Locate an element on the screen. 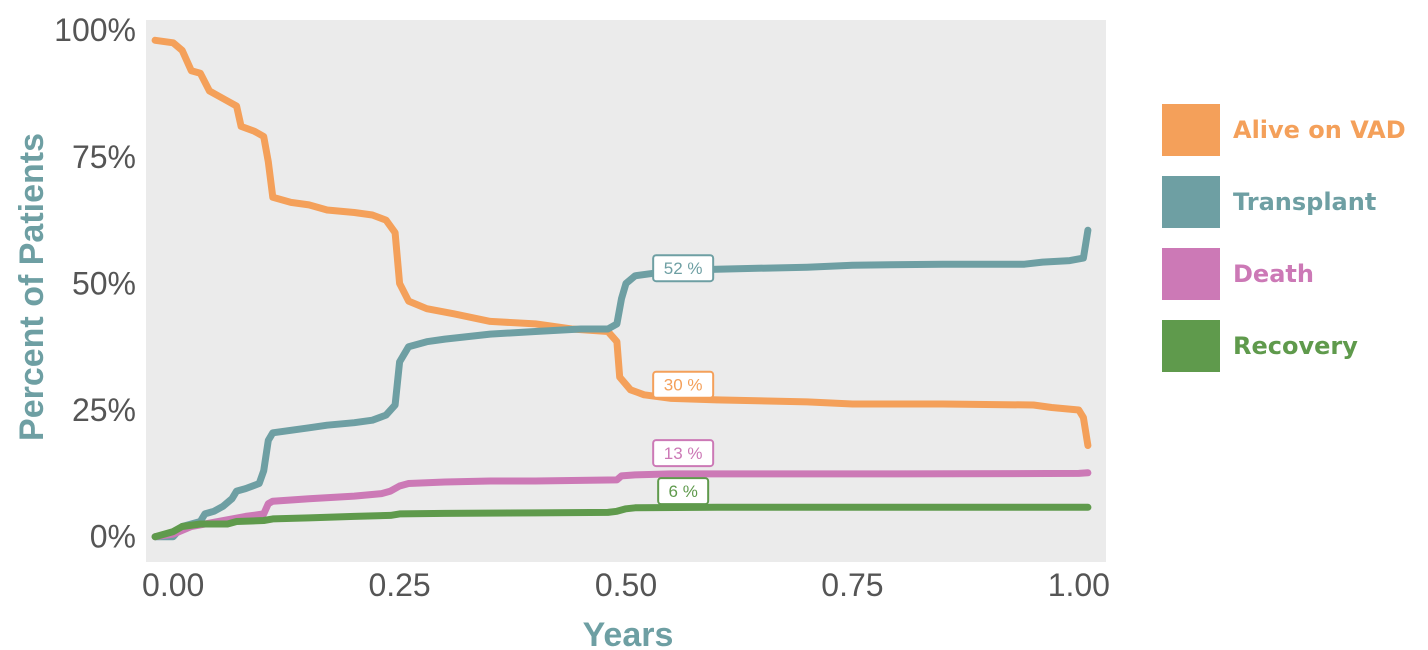 The height and width of the screenshot is (650, 1428). y-tick-label: 100% is located at coordinates (95, 30).